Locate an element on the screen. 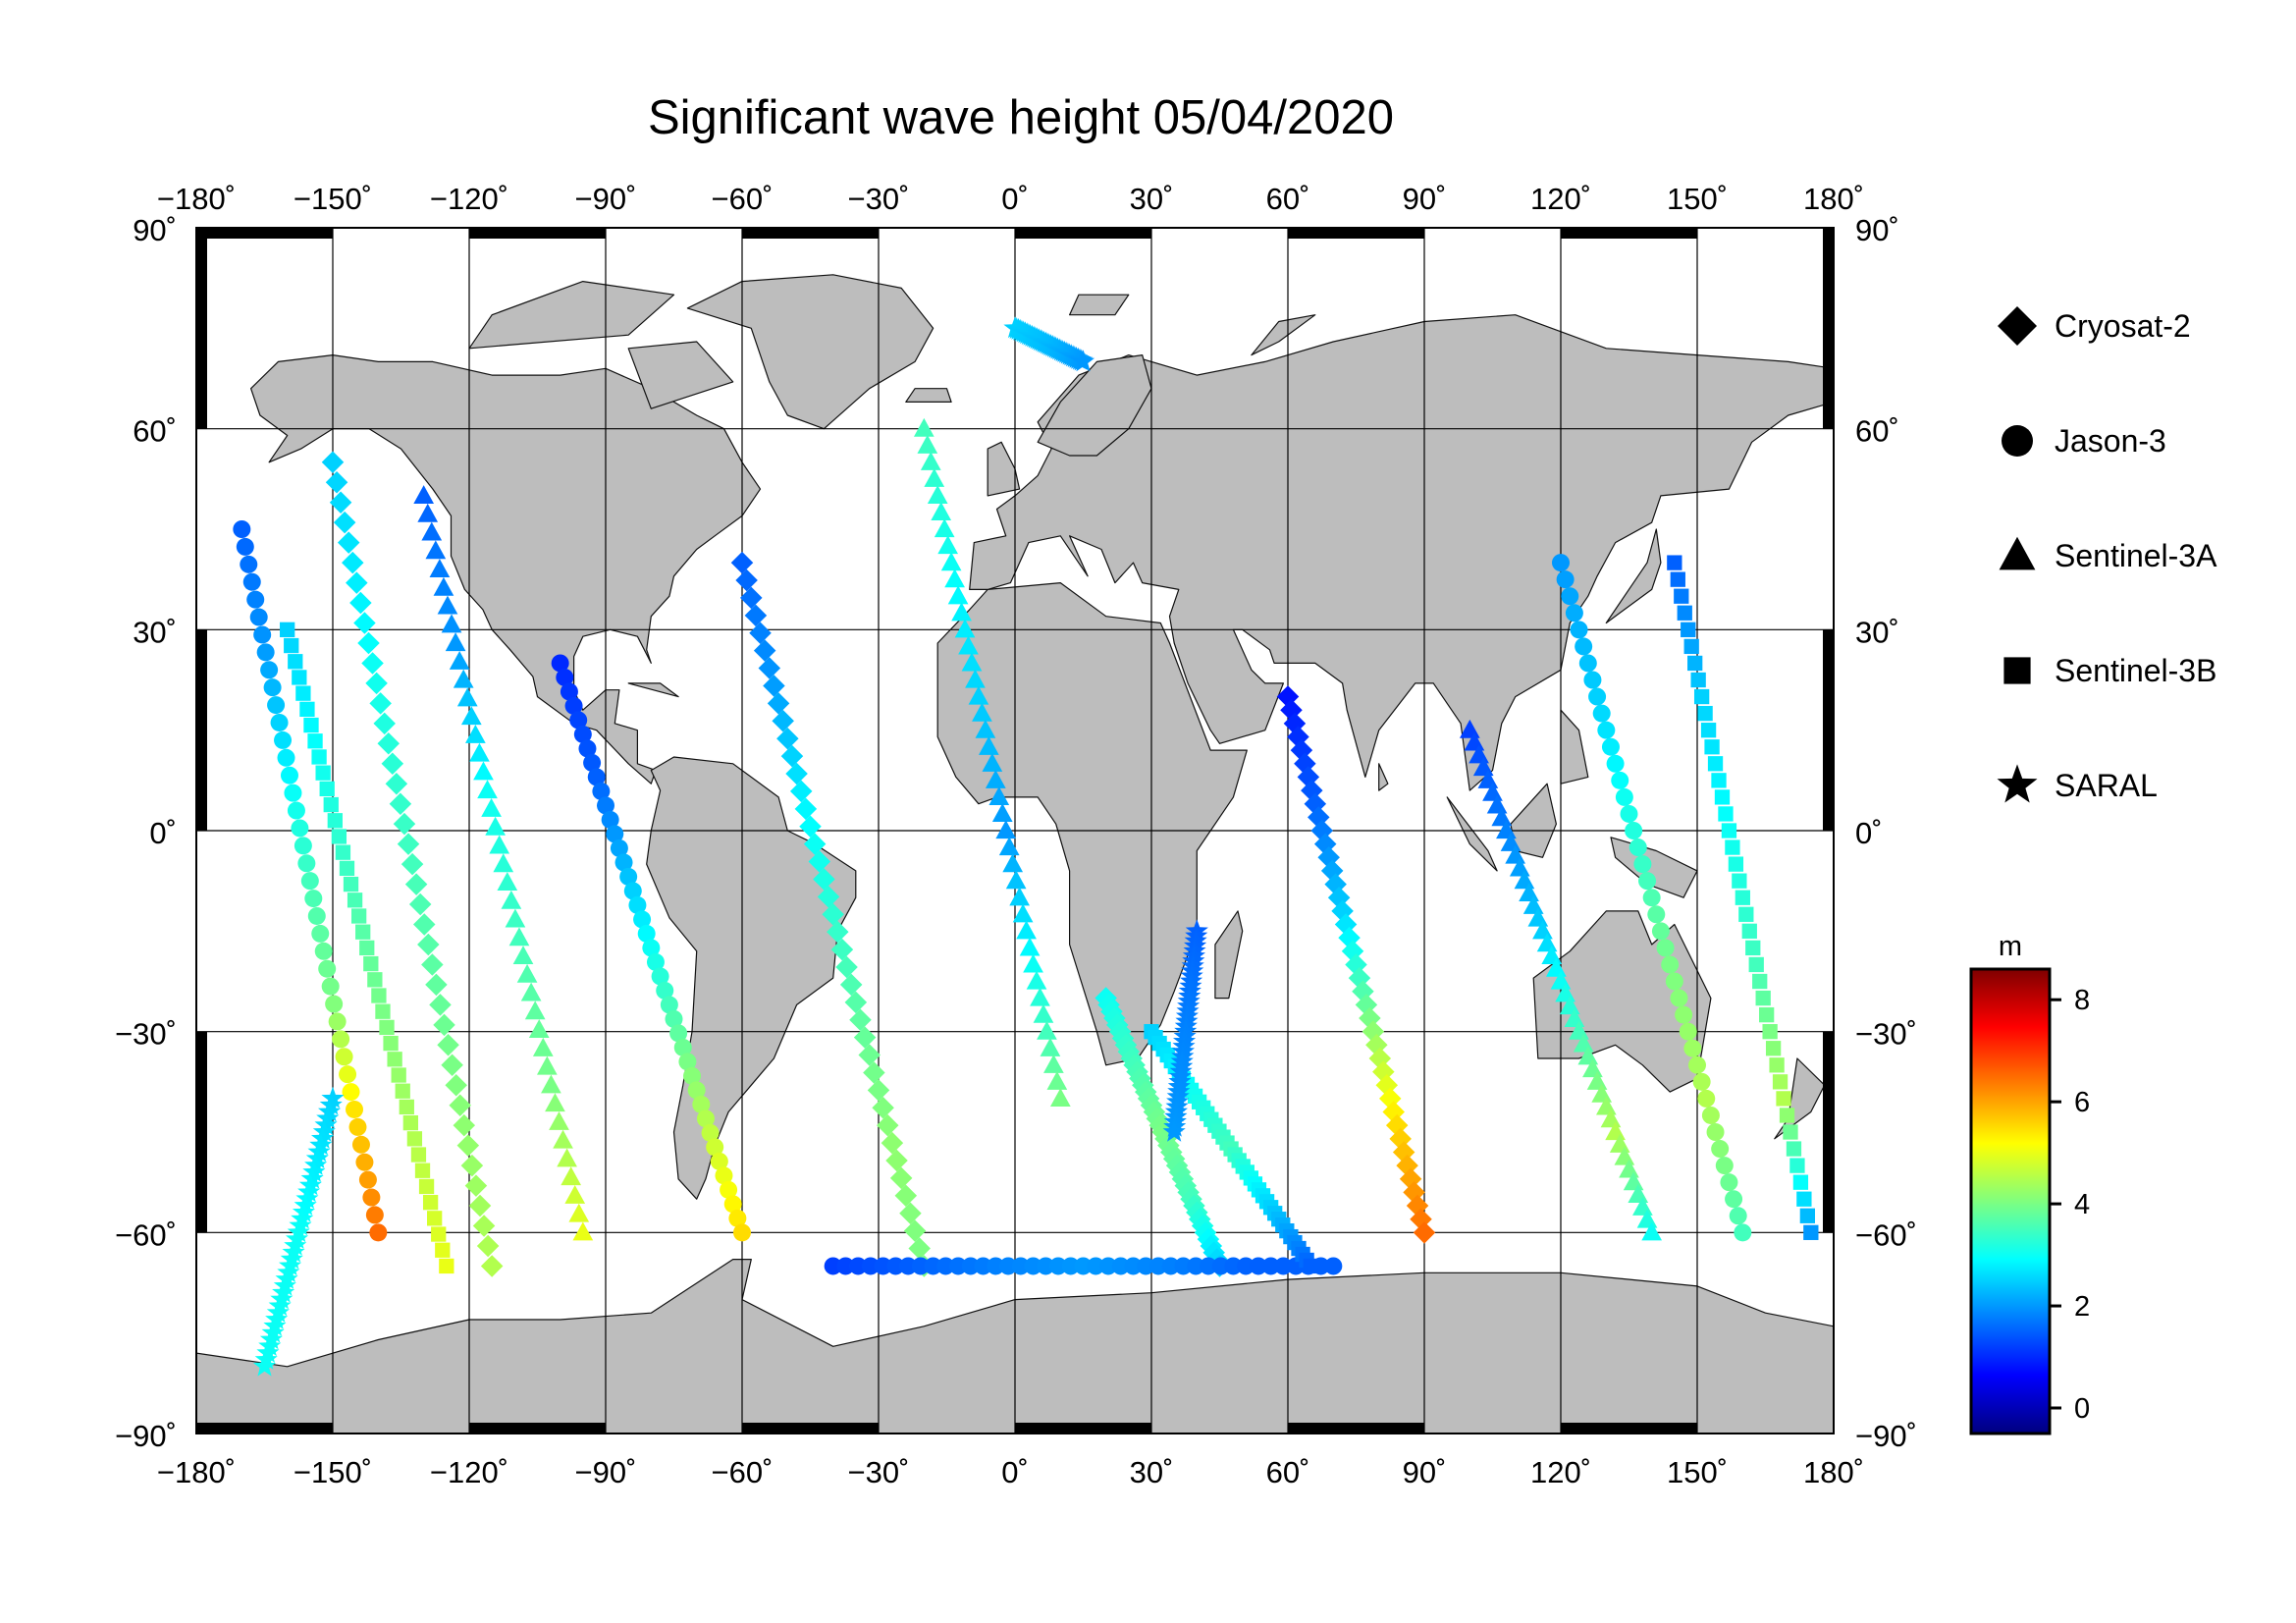 Image resolution: width=2296 pixels, height=1623 pixels. land-north-america is located at coordinates (506, 569).